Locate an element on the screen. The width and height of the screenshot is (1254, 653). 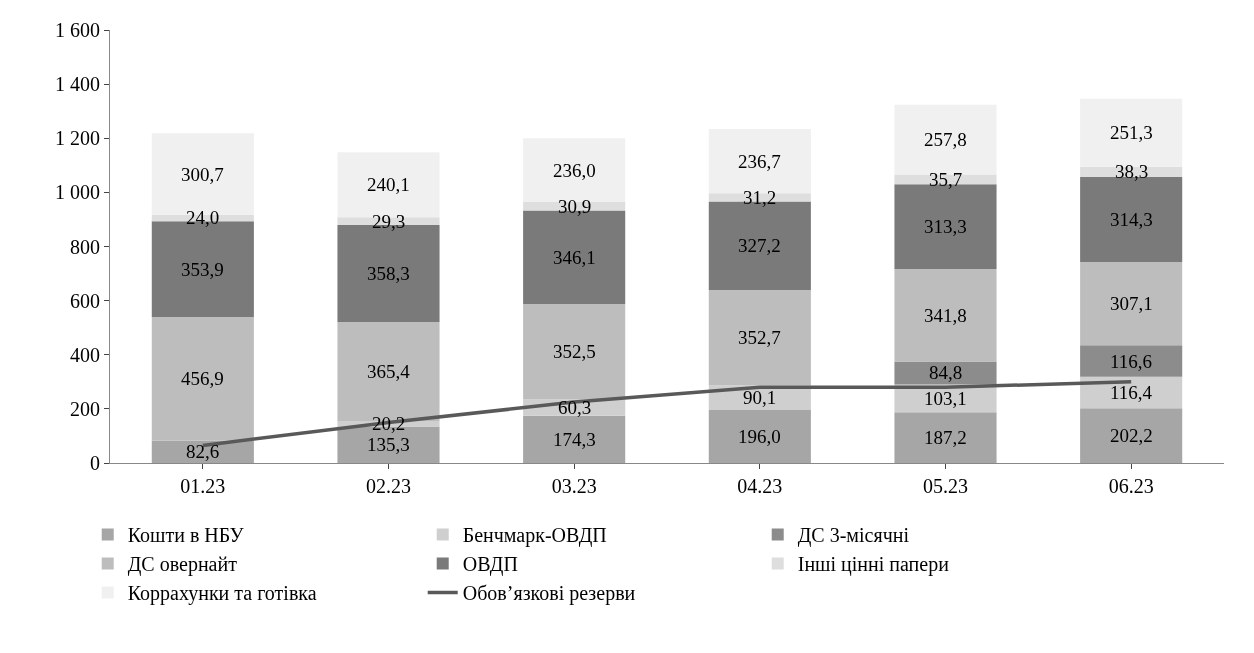
data-label: 116,4 is located at coordinates (1131, 392).